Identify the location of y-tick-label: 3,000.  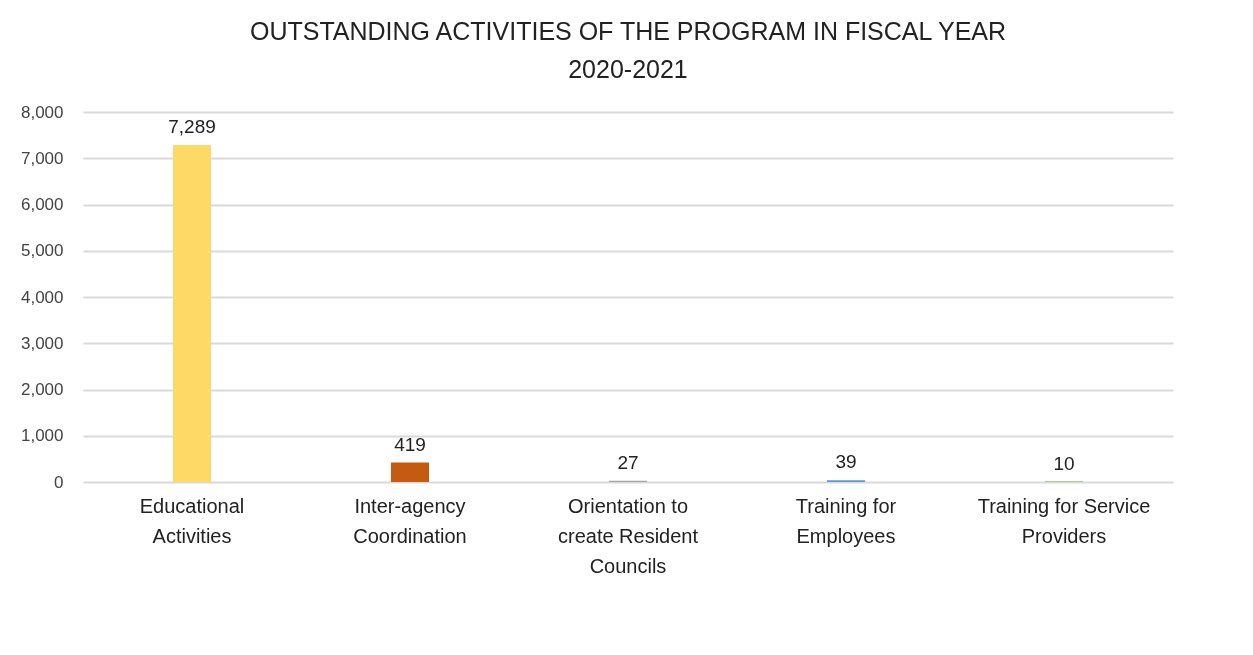
(42, 343).